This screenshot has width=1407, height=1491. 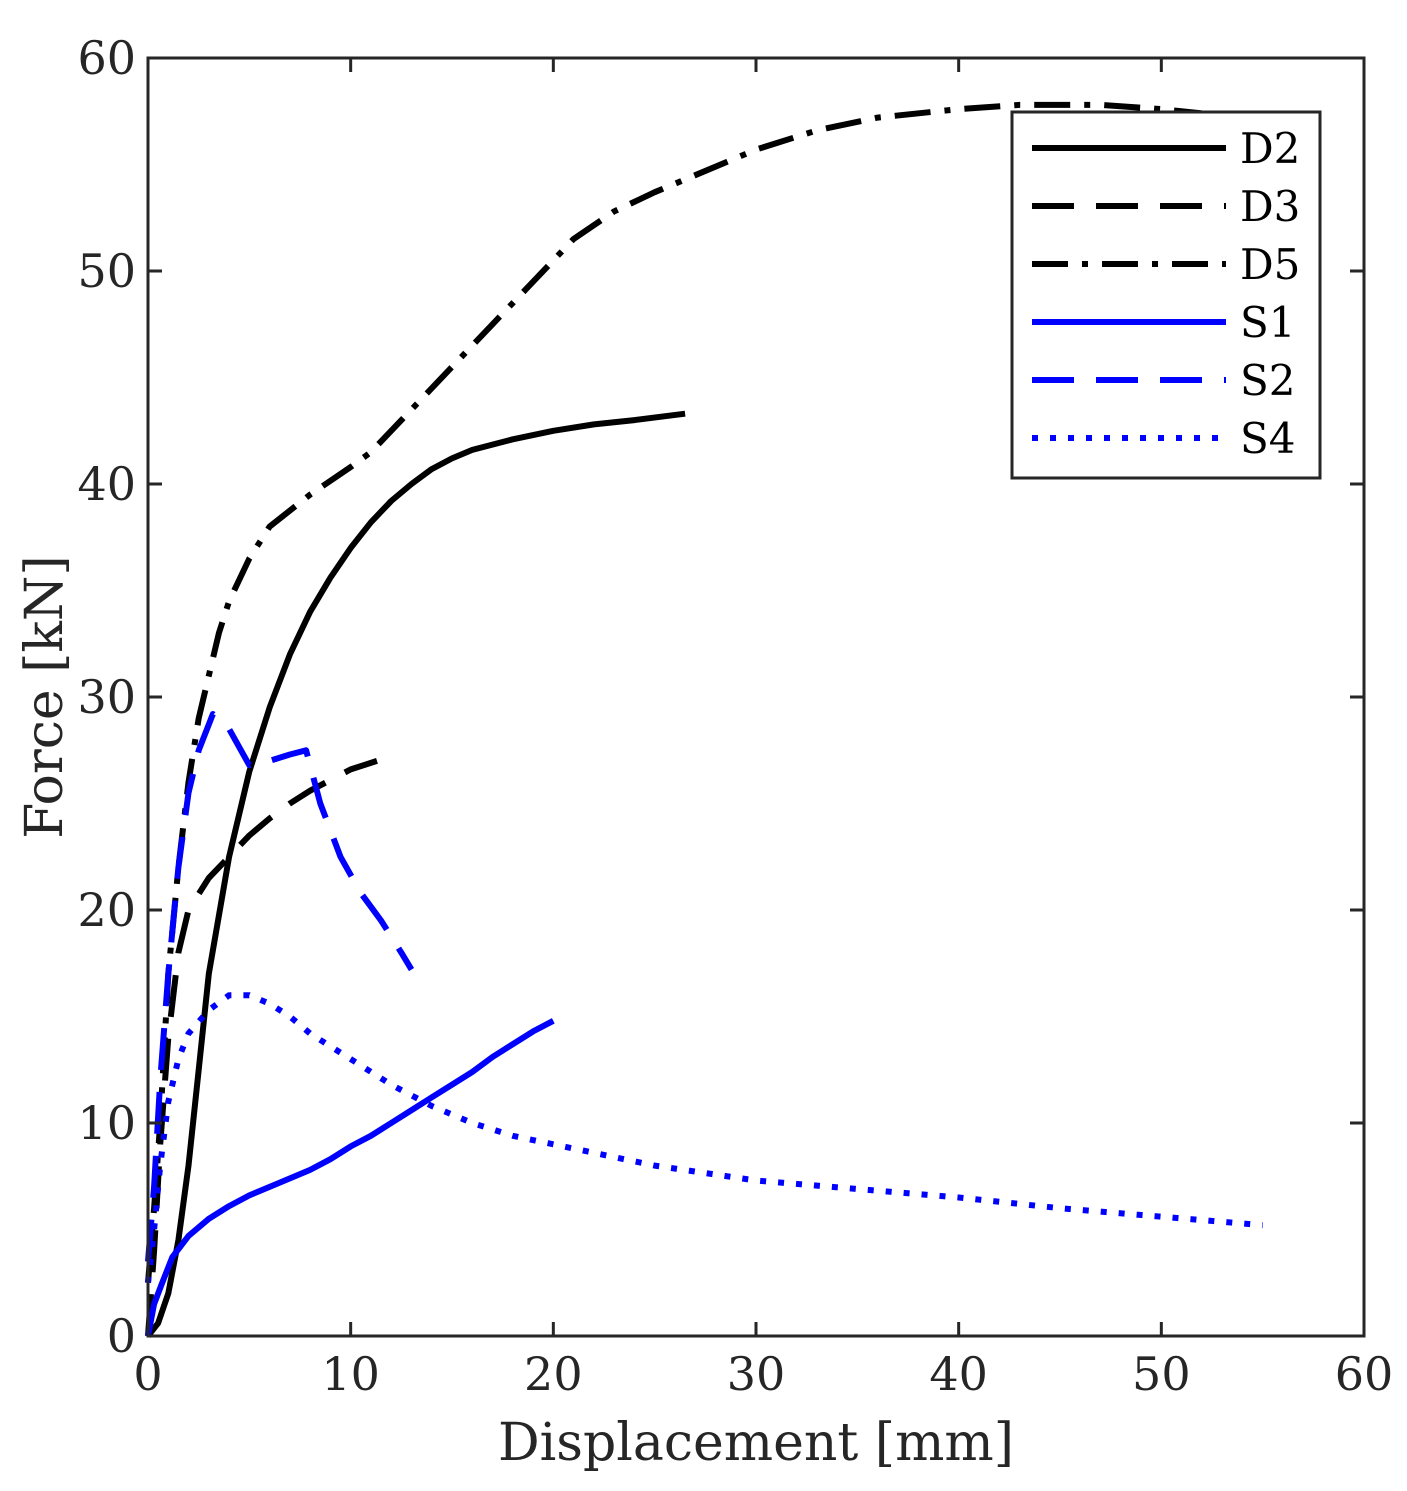 I want to click on legend: D2 D3 D5 S1 S2 S4, so click(x=1166, y=295).